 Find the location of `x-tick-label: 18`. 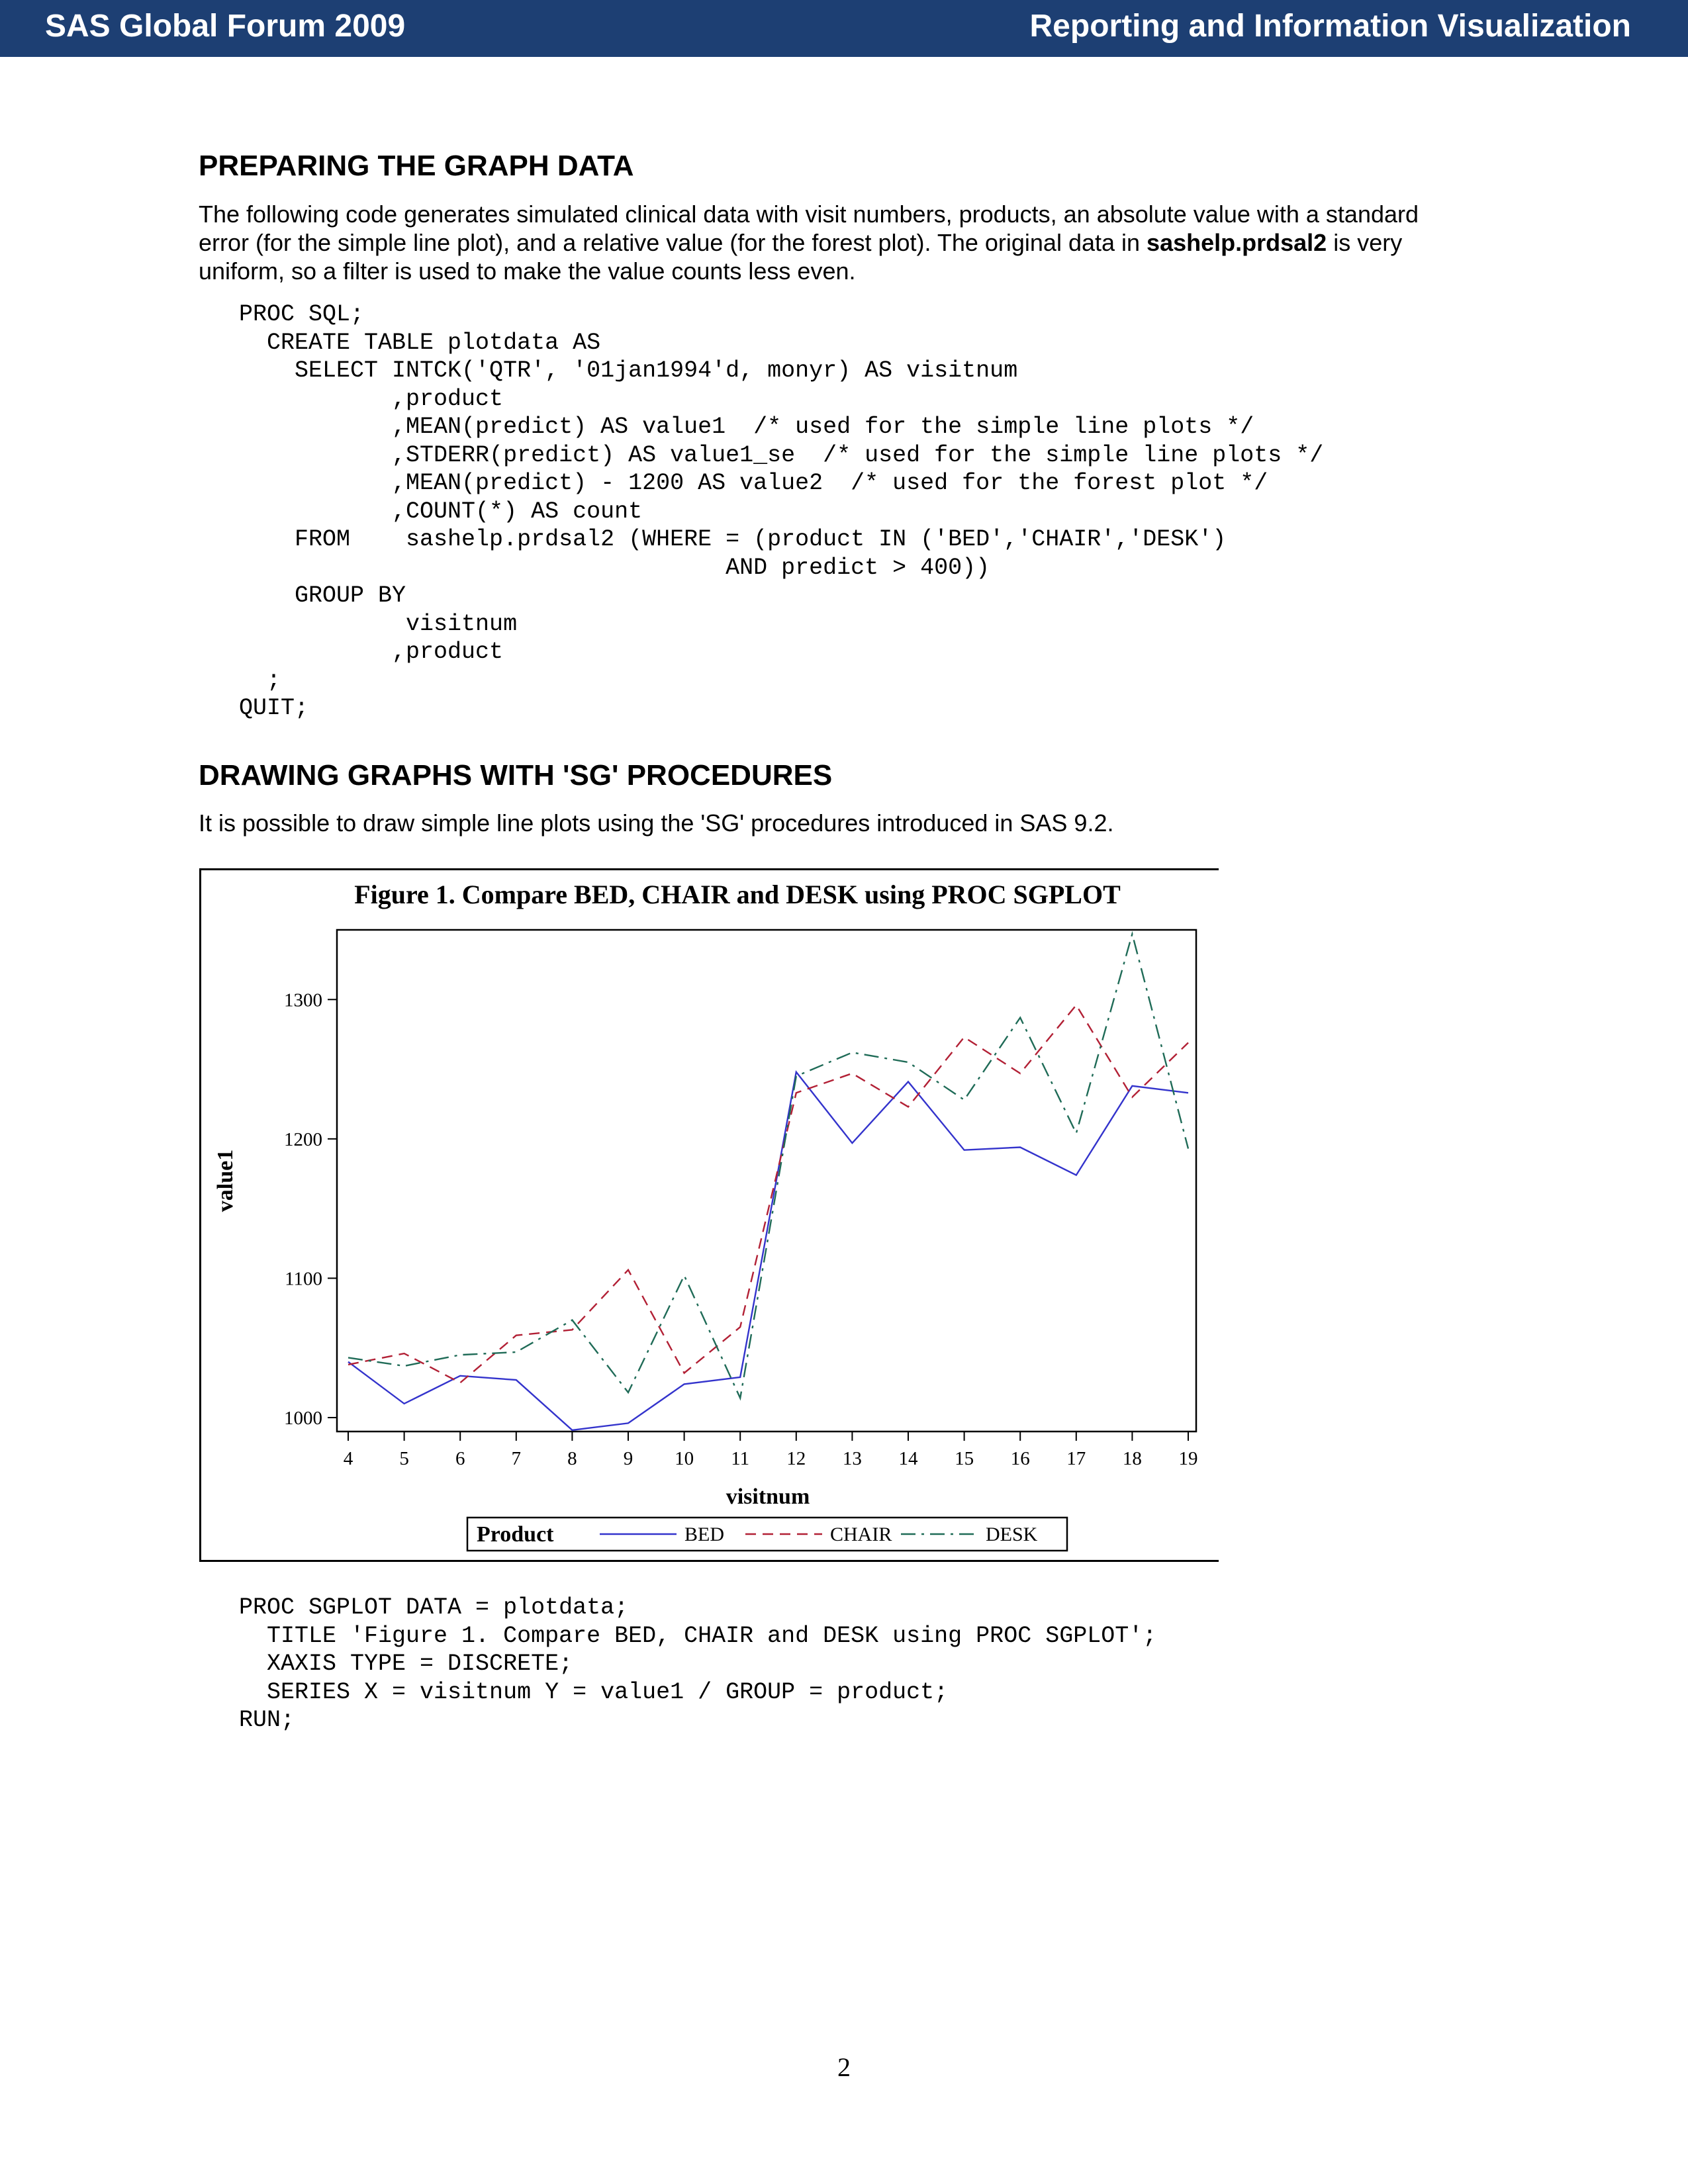

x-tick-label: 18 is located at coordinates (1132, 1459).